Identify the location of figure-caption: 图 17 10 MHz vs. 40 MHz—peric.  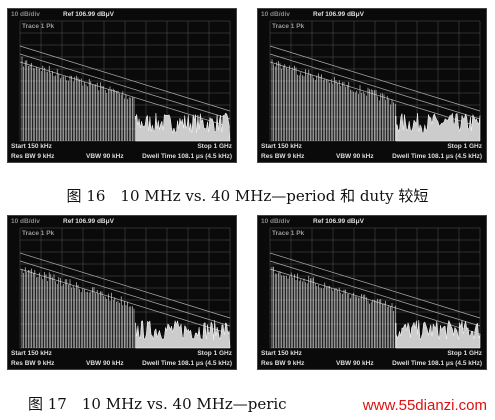
(157, 404).